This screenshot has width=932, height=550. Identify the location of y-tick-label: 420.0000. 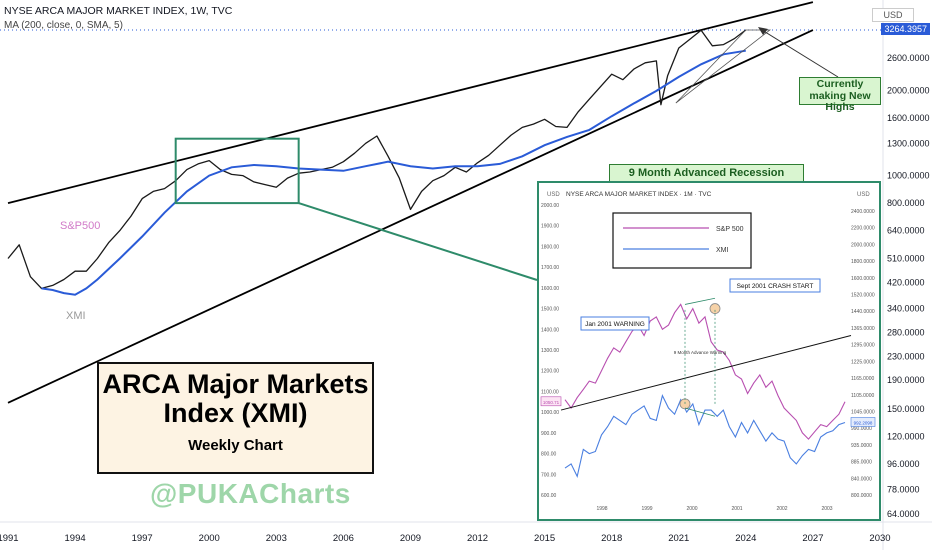
(906, 282).